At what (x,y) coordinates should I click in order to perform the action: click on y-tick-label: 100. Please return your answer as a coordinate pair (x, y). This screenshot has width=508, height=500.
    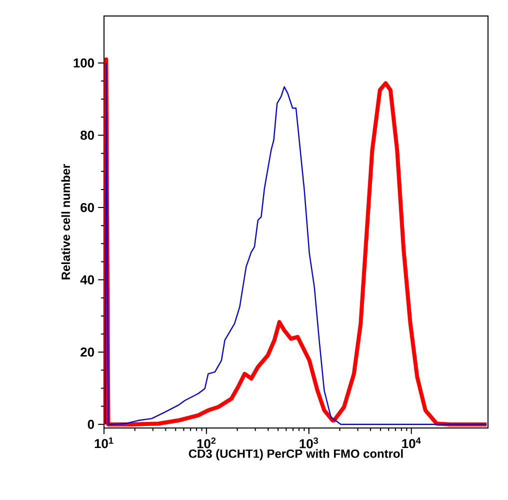
    Looking at the image, I should click on (84, 63).